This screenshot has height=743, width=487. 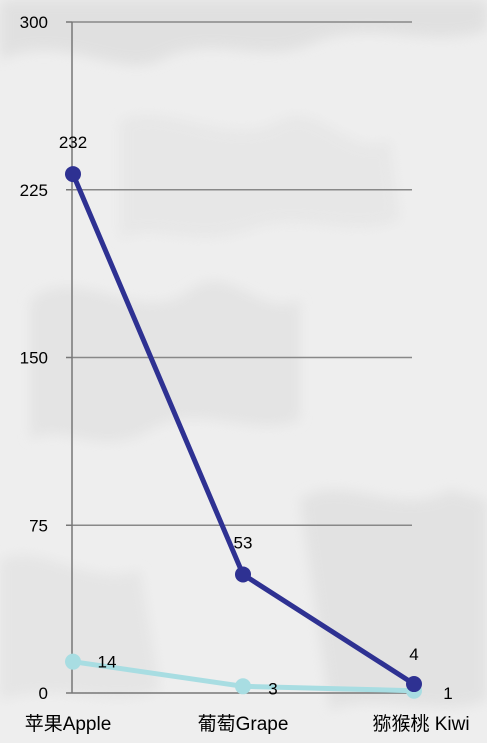 What do you see at coordinates (413, 654) in the screenshot?
I see `data-label: 4` at bounding box center [413, 654].